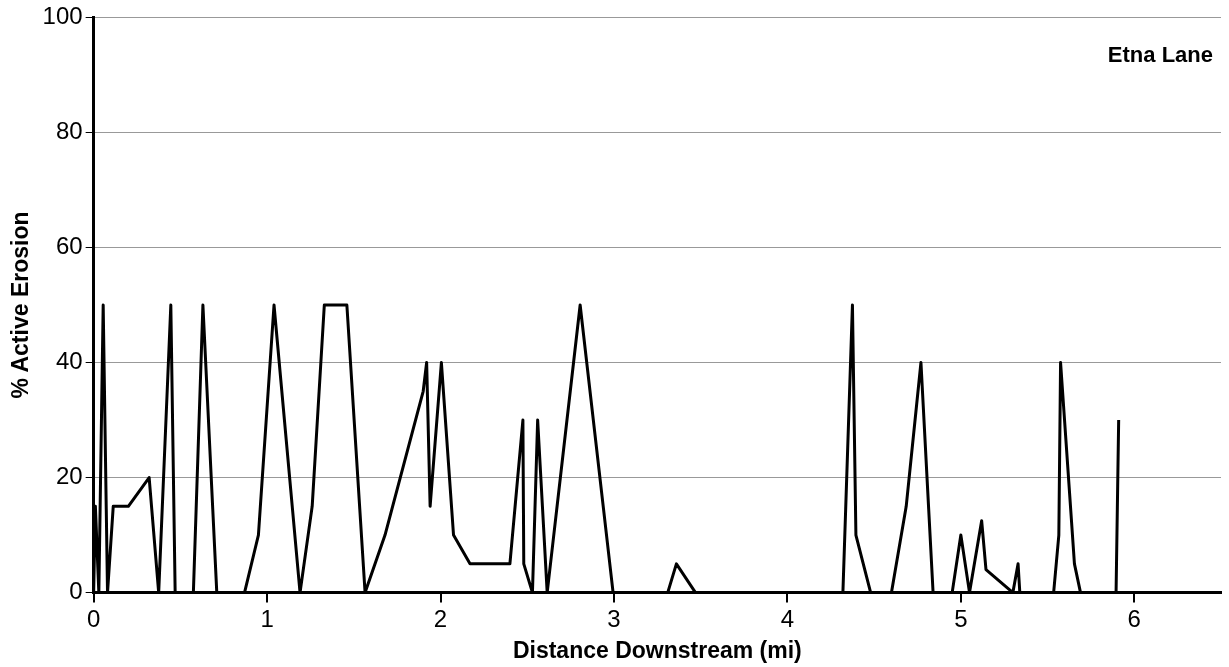 The height and width of the screenshot is (667, 1229). What do you see at coordinates (267, 618) in the screenshot?
I see `x-tick-label: 1` at bounding box center [267, 618].